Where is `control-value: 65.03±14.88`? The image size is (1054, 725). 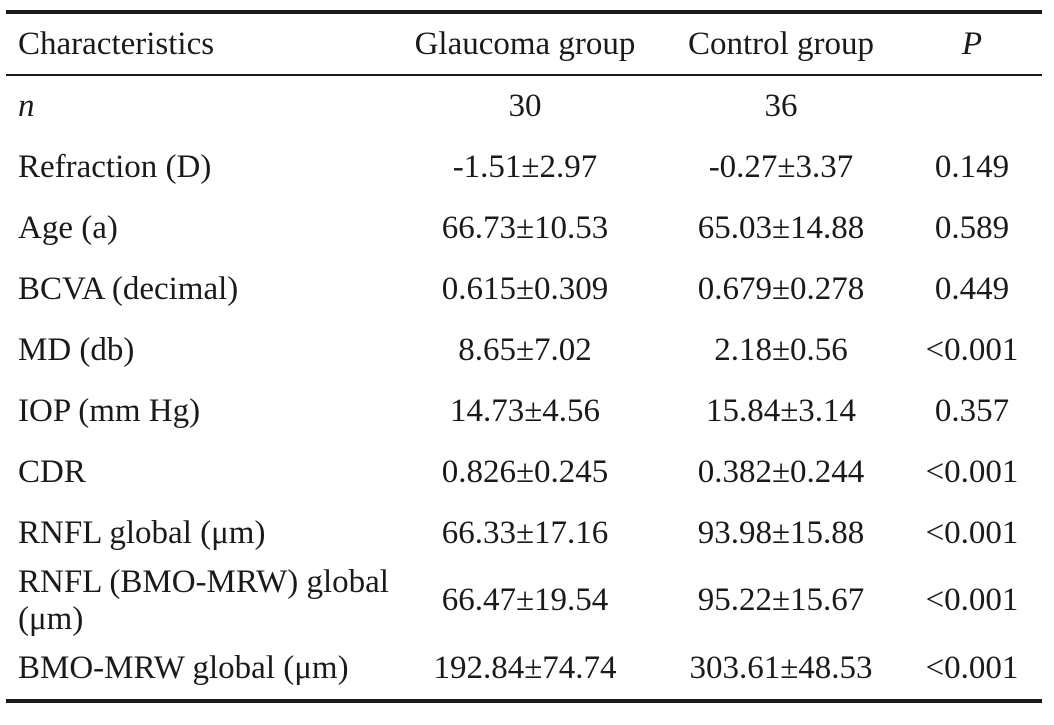 control-value: 65.03±14.88 is located at coordinates (781, 228).